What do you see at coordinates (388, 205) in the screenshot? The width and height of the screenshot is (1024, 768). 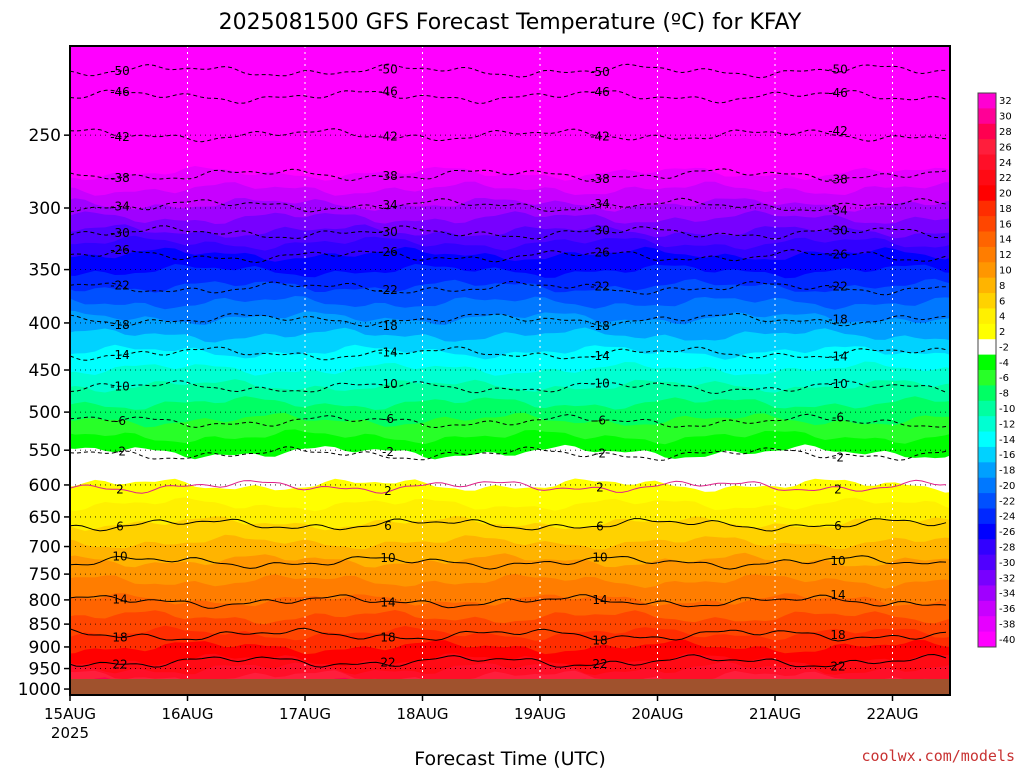 I see `isotherm-label: -34` at bounding box center [388, 205].